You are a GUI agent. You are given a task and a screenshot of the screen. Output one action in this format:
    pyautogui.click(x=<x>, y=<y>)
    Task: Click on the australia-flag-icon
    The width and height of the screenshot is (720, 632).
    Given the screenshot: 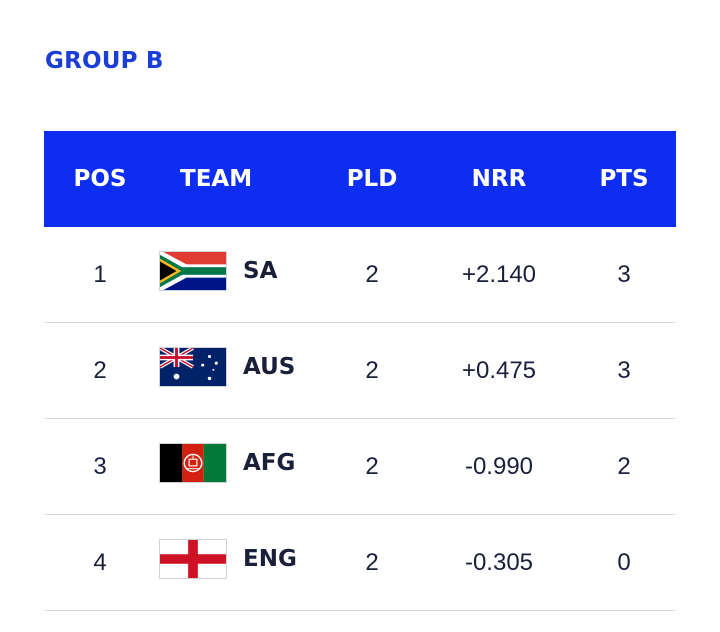 What is the action you would take?
    pyautogui.click(x=193, y=367)
    